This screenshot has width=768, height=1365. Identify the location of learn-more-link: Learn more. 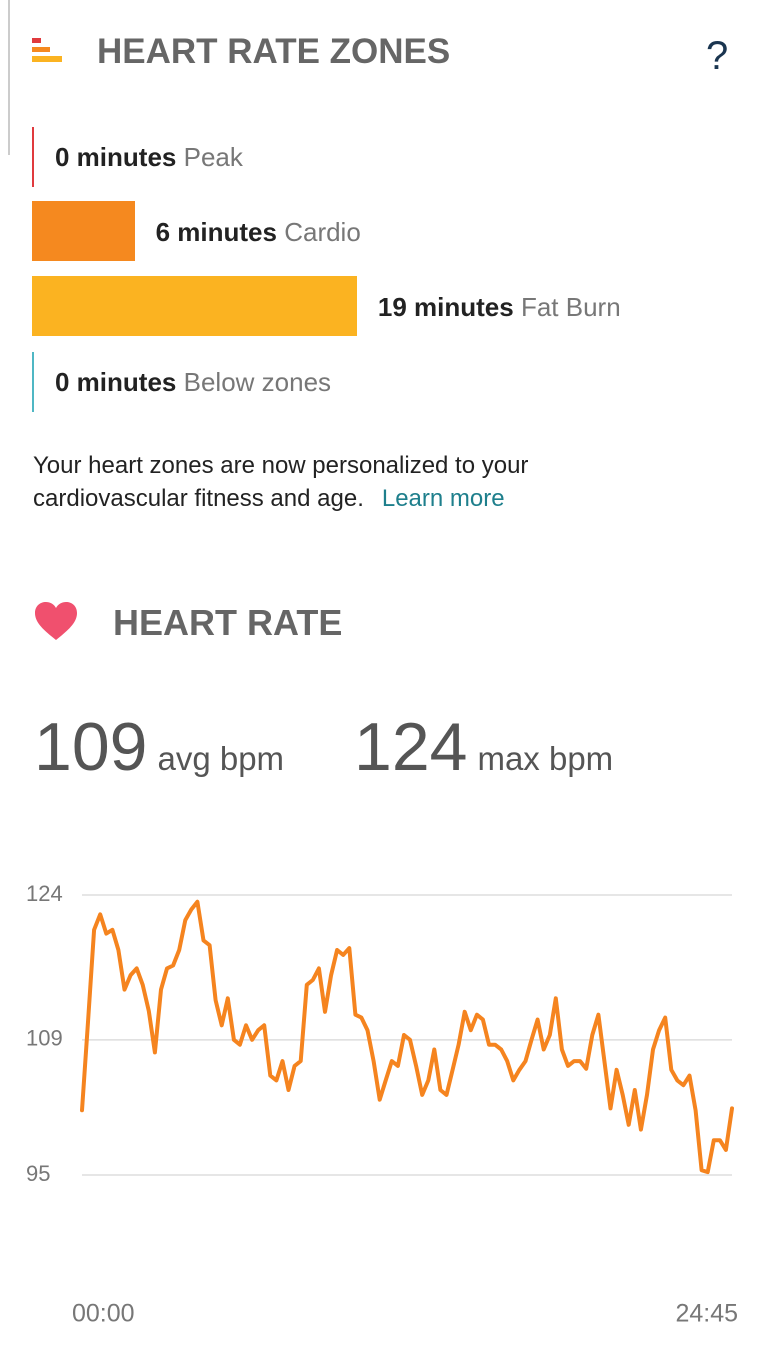
(443, 498).